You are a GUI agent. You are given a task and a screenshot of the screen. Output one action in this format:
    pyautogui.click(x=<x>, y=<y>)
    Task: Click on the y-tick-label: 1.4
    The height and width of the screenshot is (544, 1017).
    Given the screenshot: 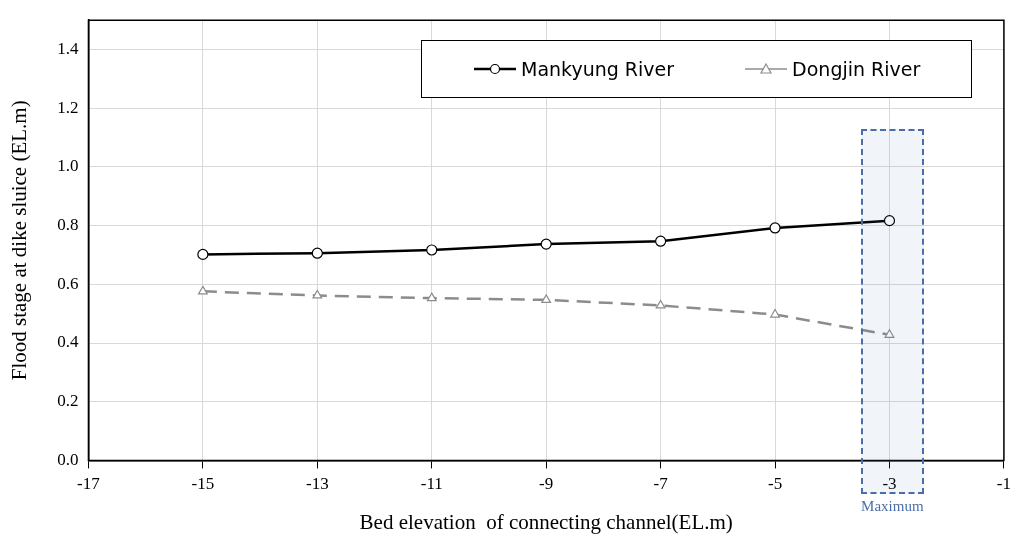 What is the action you would take?
    pyautogui.click(x=68, y=49)
    